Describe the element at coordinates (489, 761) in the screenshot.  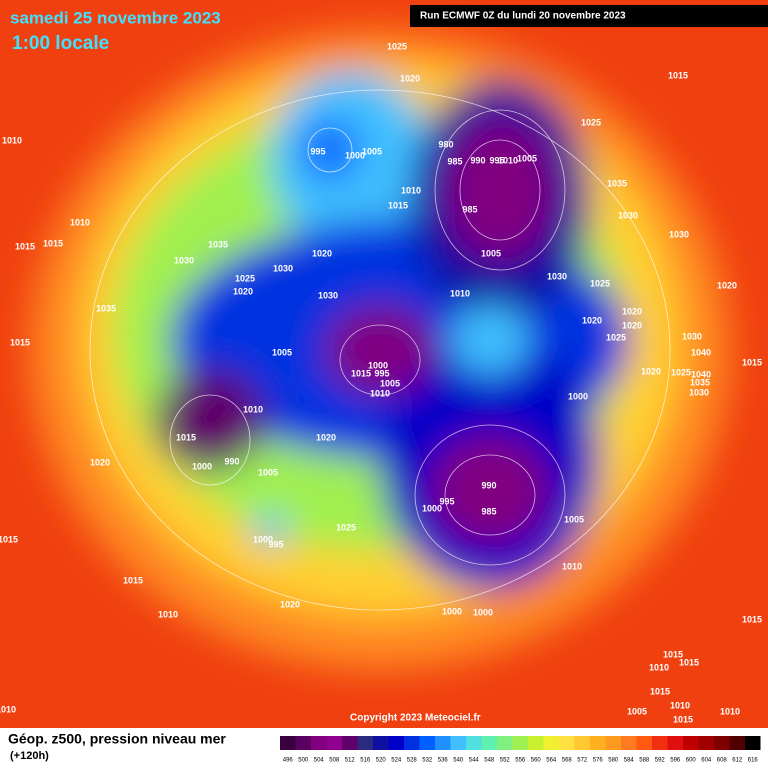
I see `colorbar-label: 548` at that location.